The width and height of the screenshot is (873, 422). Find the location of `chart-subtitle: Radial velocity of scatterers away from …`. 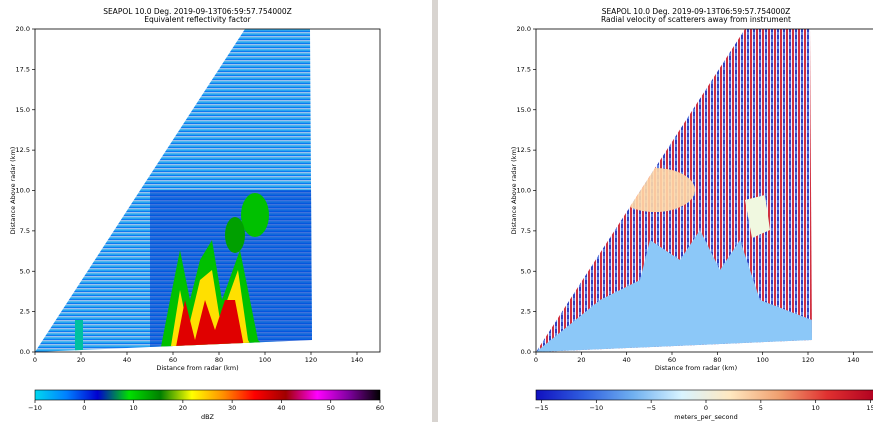

chart-subtitle: Radial velocity of scatterers away from … is located at coordinates (696, 19).